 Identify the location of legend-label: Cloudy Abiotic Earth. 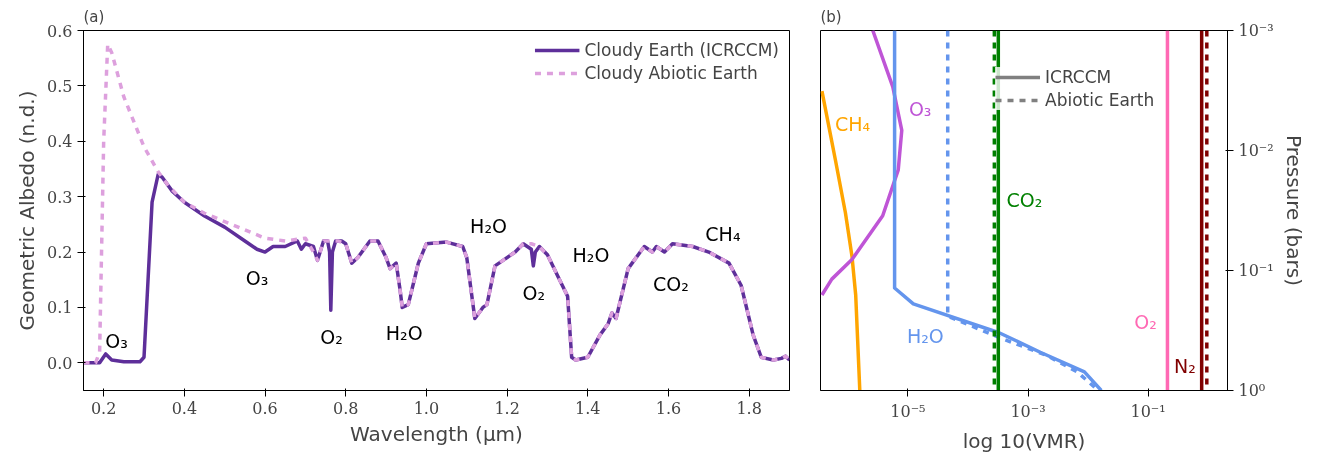
(671, 73).